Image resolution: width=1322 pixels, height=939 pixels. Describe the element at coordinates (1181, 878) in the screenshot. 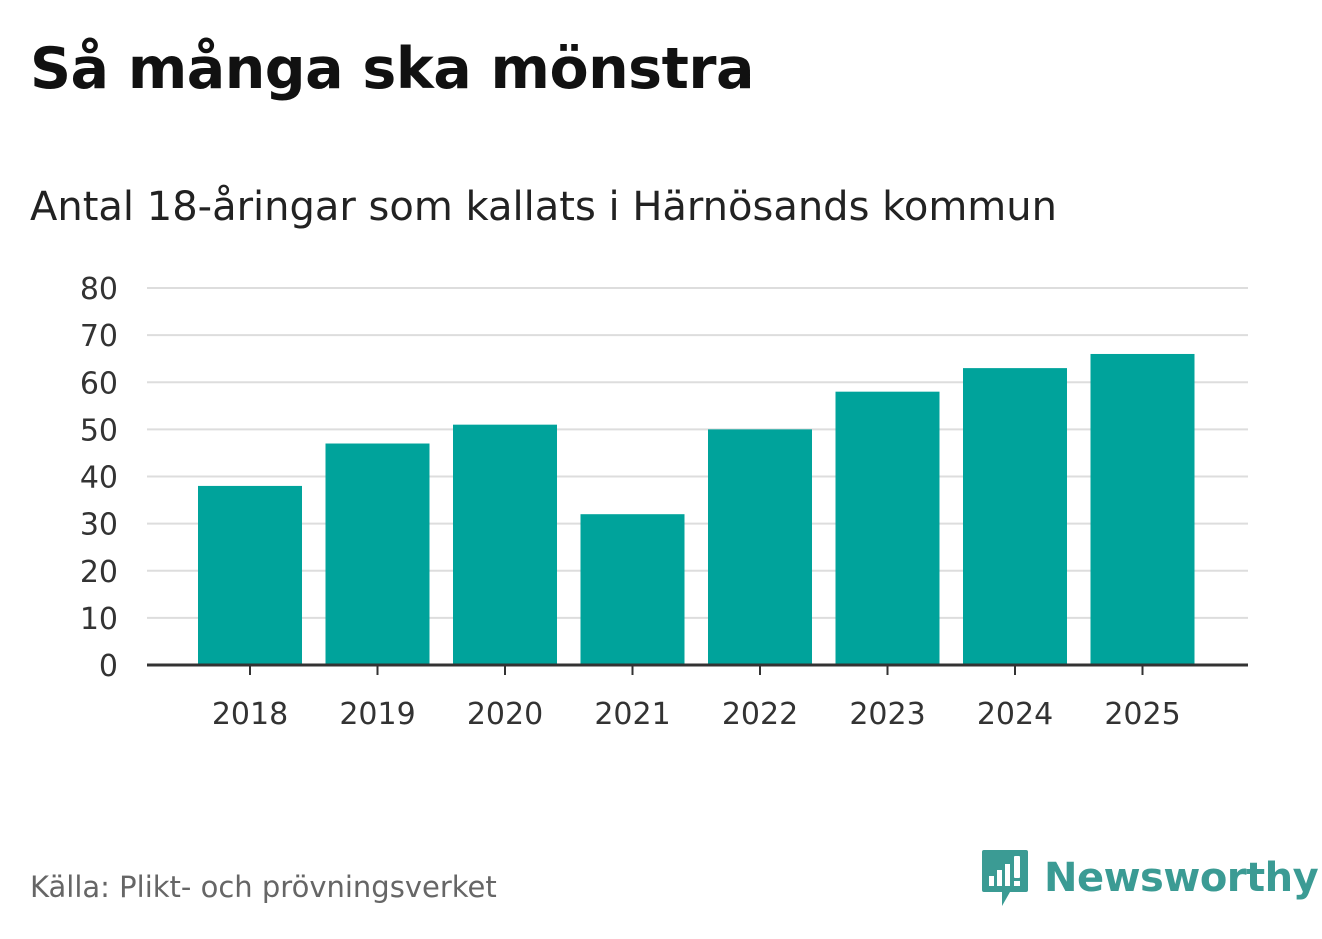

I see `brand-name: Newsworthy` at that location.